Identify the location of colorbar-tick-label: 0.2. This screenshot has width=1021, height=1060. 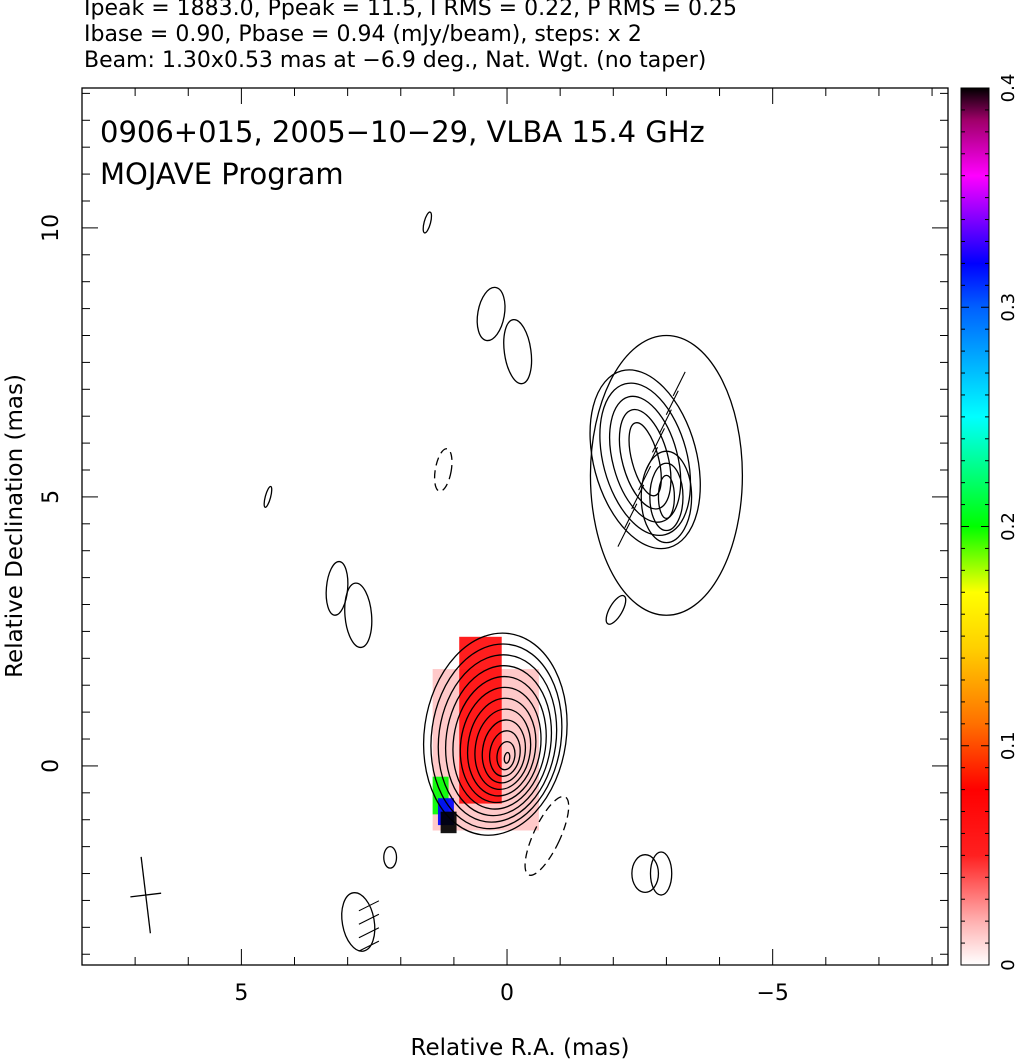
(1008, 526).